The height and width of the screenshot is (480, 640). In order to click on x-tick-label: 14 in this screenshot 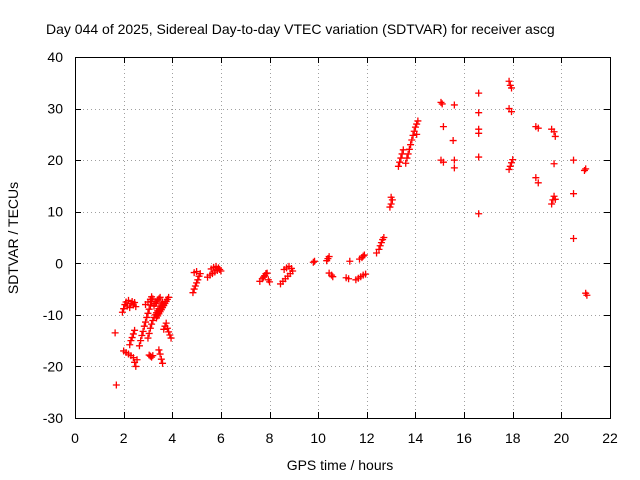, I will do `click(416, 438)`.